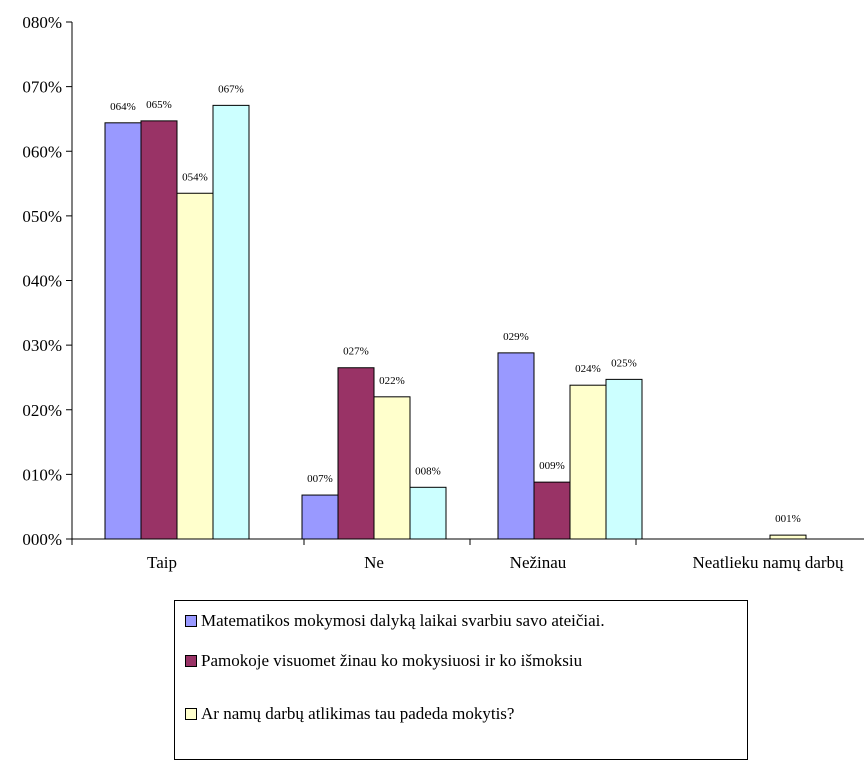  What do you see at coordinates (231, 89) in the screenshot?
I see `data-label: 067%` at bounding box center [231, 89].